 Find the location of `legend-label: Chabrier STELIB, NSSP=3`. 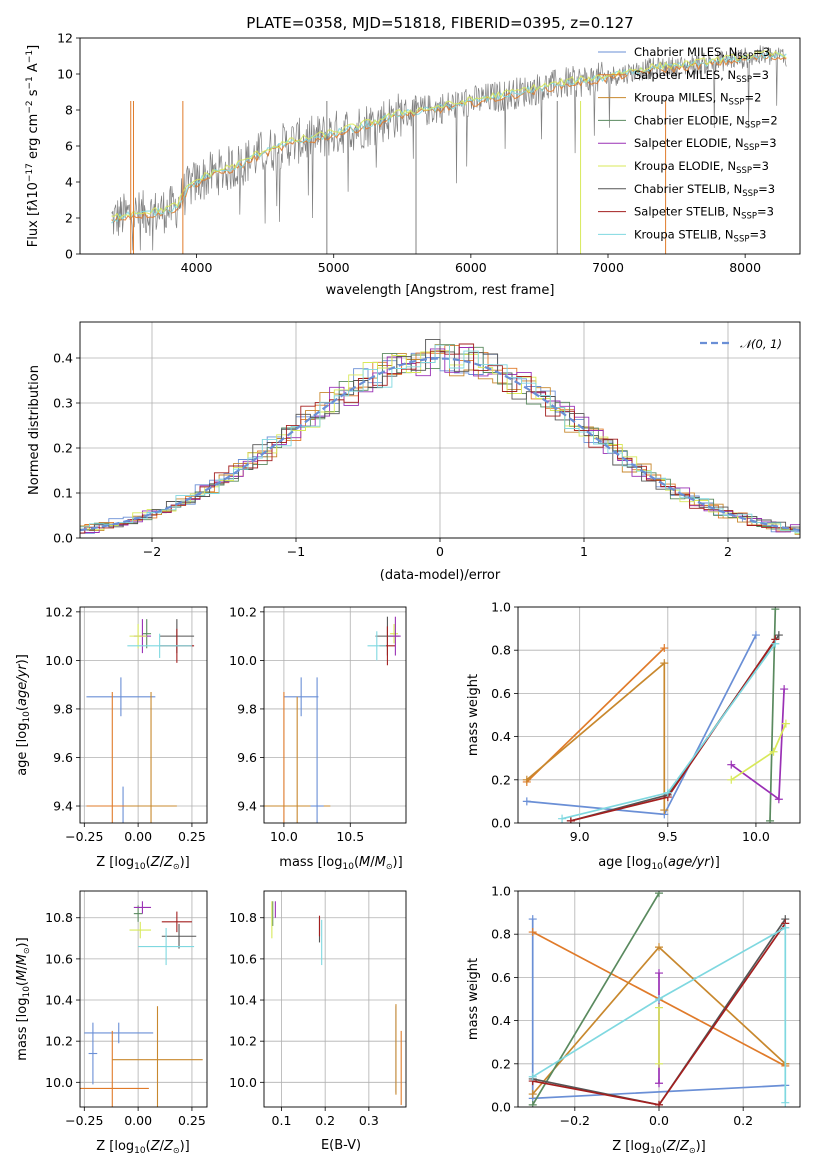

legend-label: Chabrier STELIB, NSSP=3 is located at coordinates (704, 190).